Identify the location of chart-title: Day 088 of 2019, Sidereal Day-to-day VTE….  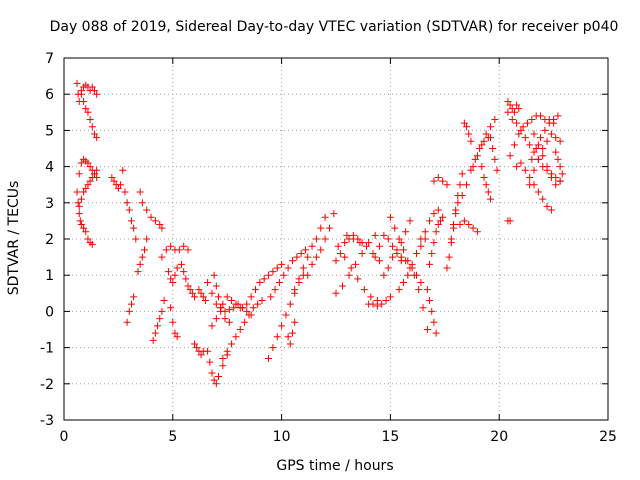
(334, 27).